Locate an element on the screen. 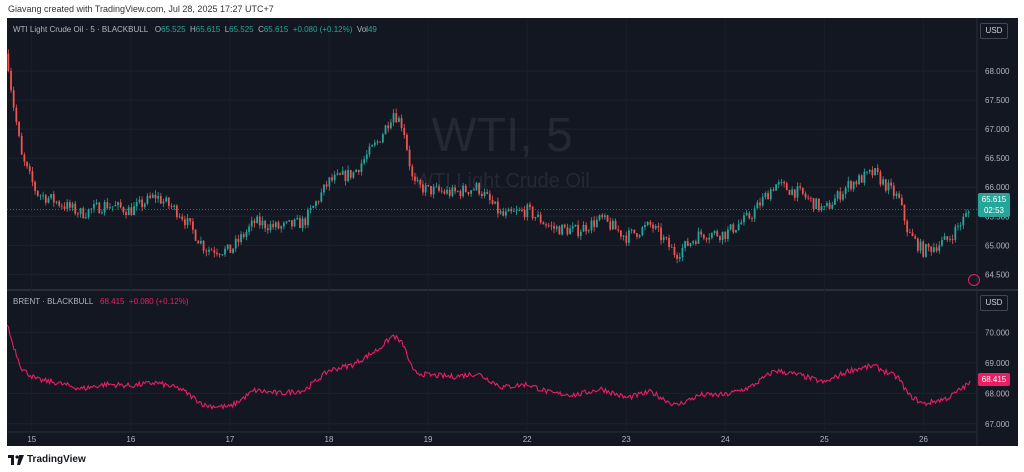 The height and width of the screenshot is (472, 1024). x-tick-label: 26 is located at coordinates (923, 439).